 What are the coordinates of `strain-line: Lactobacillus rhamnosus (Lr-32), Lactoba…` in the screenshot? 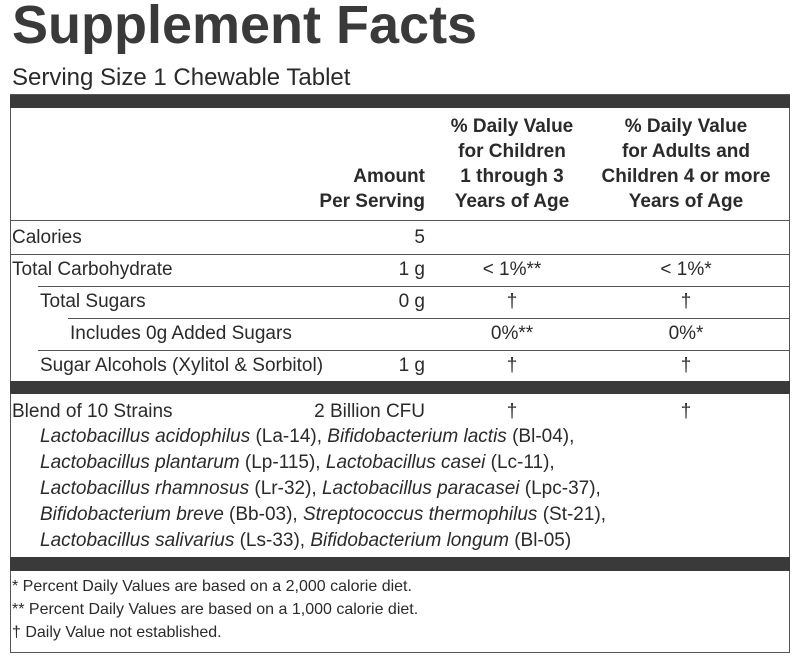 It's located at (320, 489).